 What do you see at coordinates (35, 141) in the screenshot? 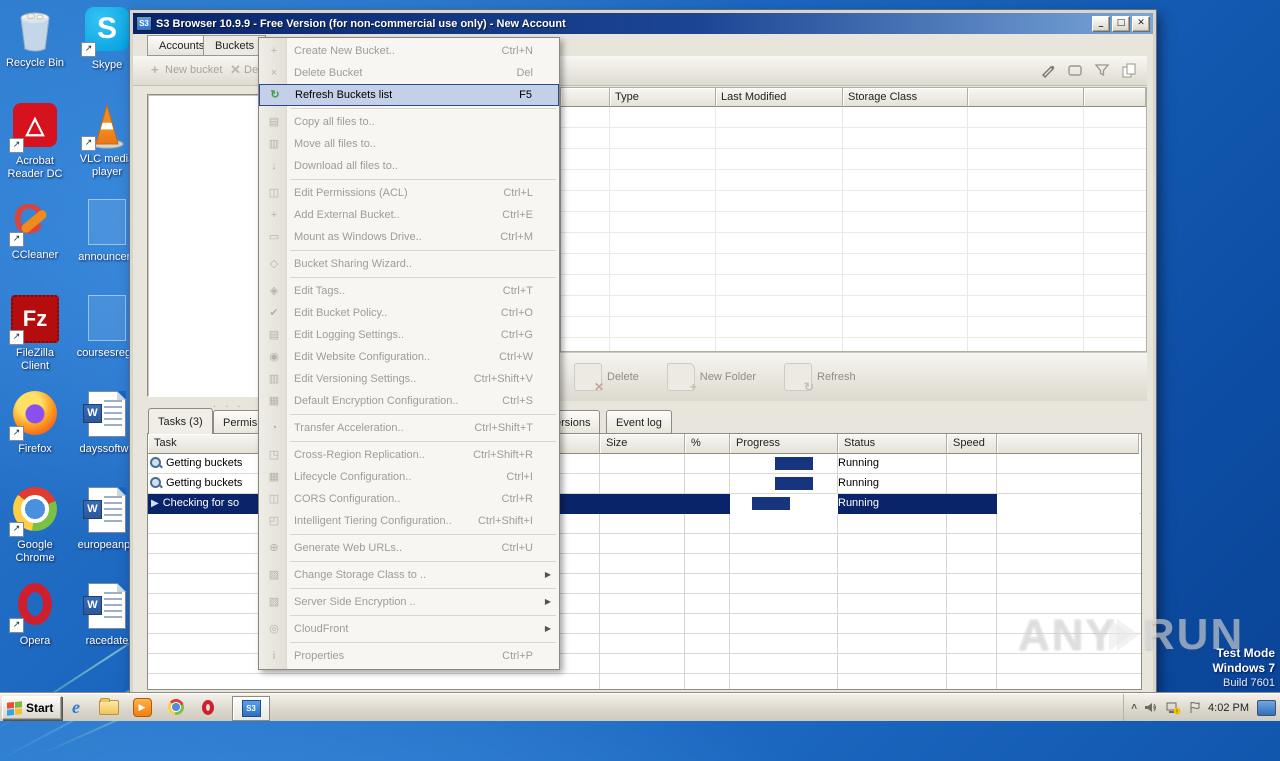
I see `desktop-icon-acrobat-reader: △ ↗ Acrobat Reader DC` at bounding box center [35, 141].